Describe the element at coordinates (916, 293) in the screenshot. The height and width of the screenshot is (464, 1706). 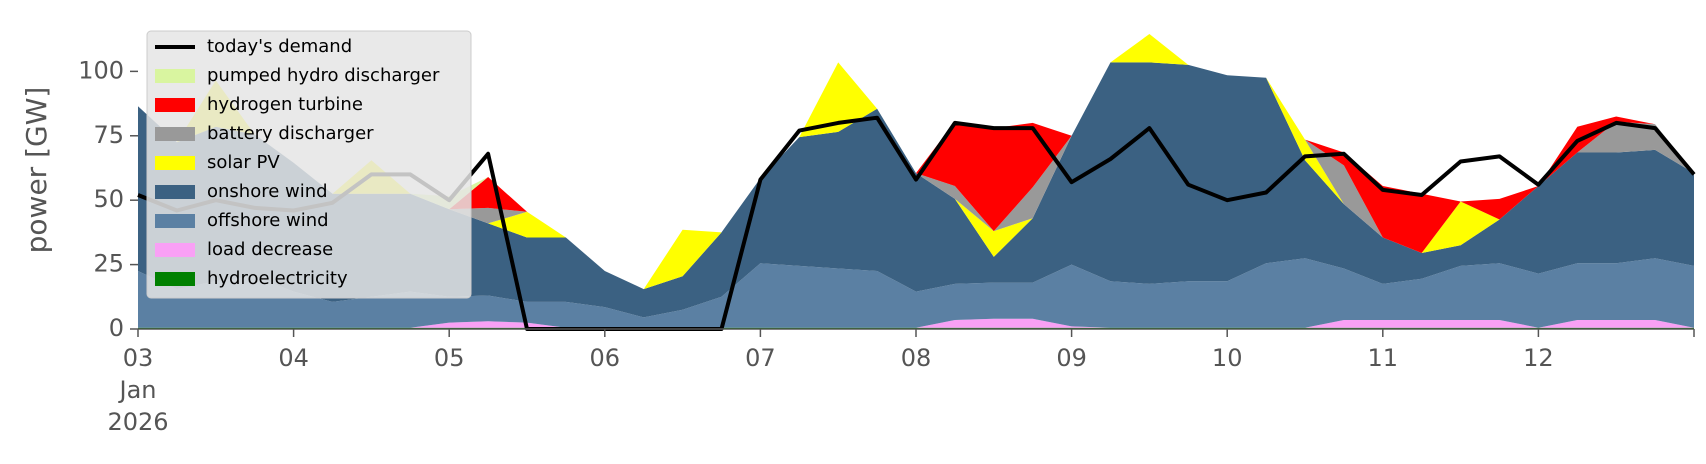
I see `area` at that location.